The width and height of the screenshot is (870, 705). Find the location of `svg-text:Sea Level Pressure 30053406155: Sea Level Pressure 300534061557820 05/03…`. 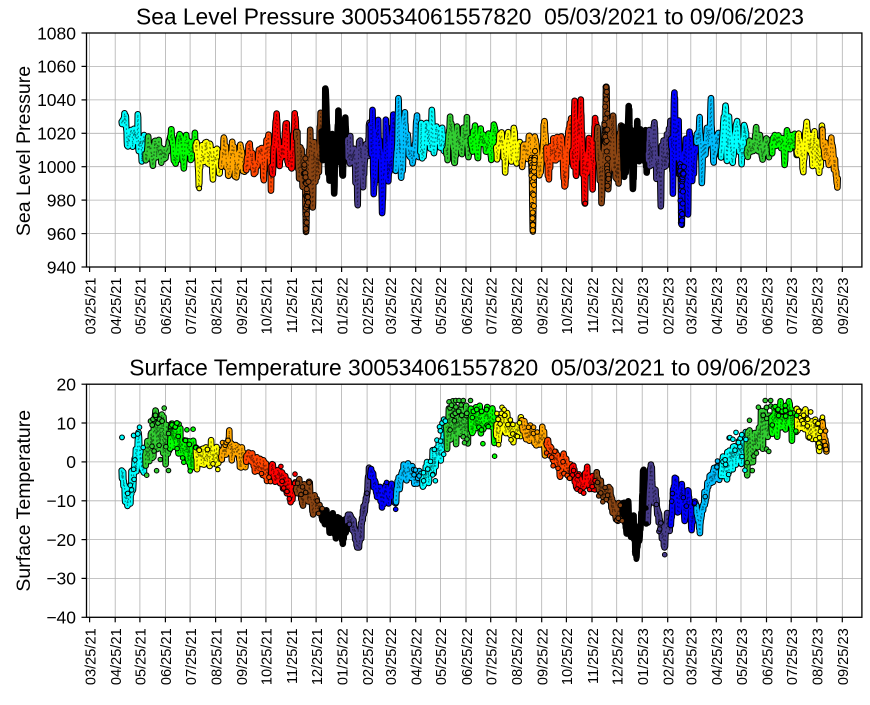

svg-text:Sea Level Pressure 30053406155: Sea Level Pressure 300534061557820 05/03… is located at coordinates (470, 17).